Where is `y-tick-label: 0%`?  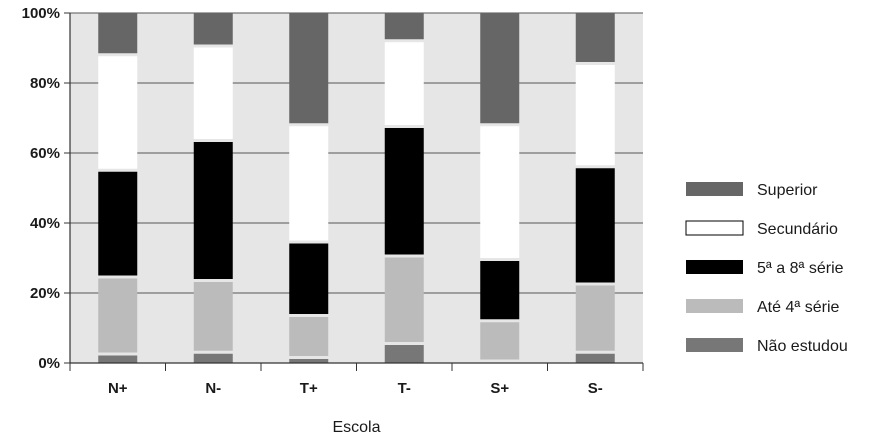
y-tick-label: 0% is located at coordinates (49, 363).